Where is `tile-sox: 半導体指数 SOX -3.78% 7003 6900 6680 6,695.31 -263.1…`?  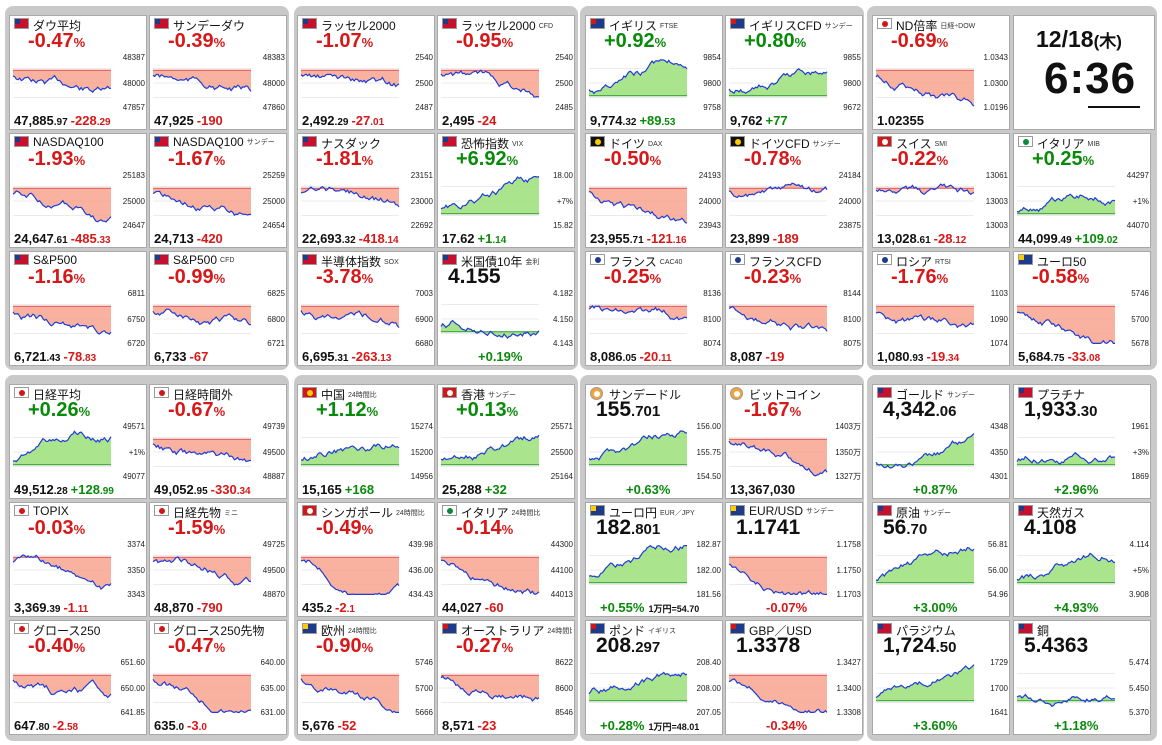 tile-sox: 半導体指数 SOX -3.78% 7003 6900 6680 6,695.31 -263.1… is located at coordinates (366, 308).